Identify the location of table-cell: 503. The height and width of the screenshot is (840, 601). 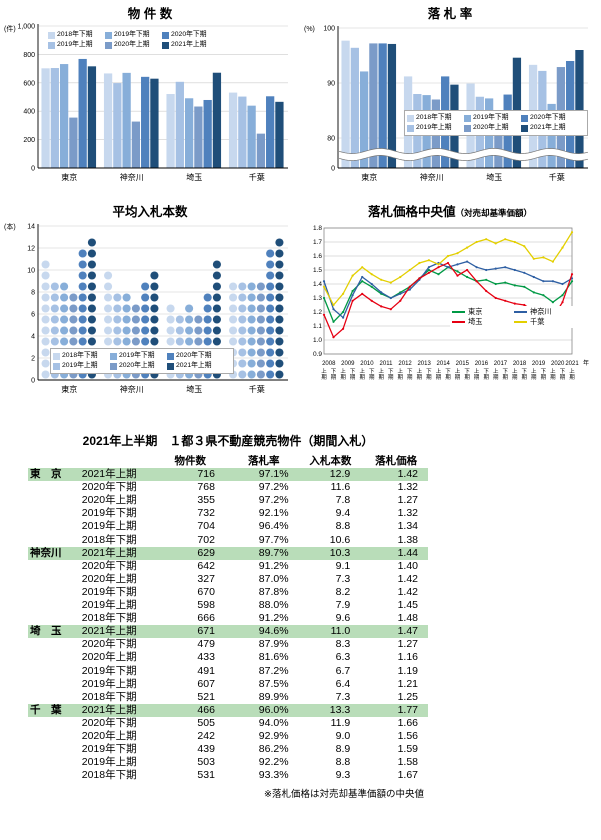
(206, 762).